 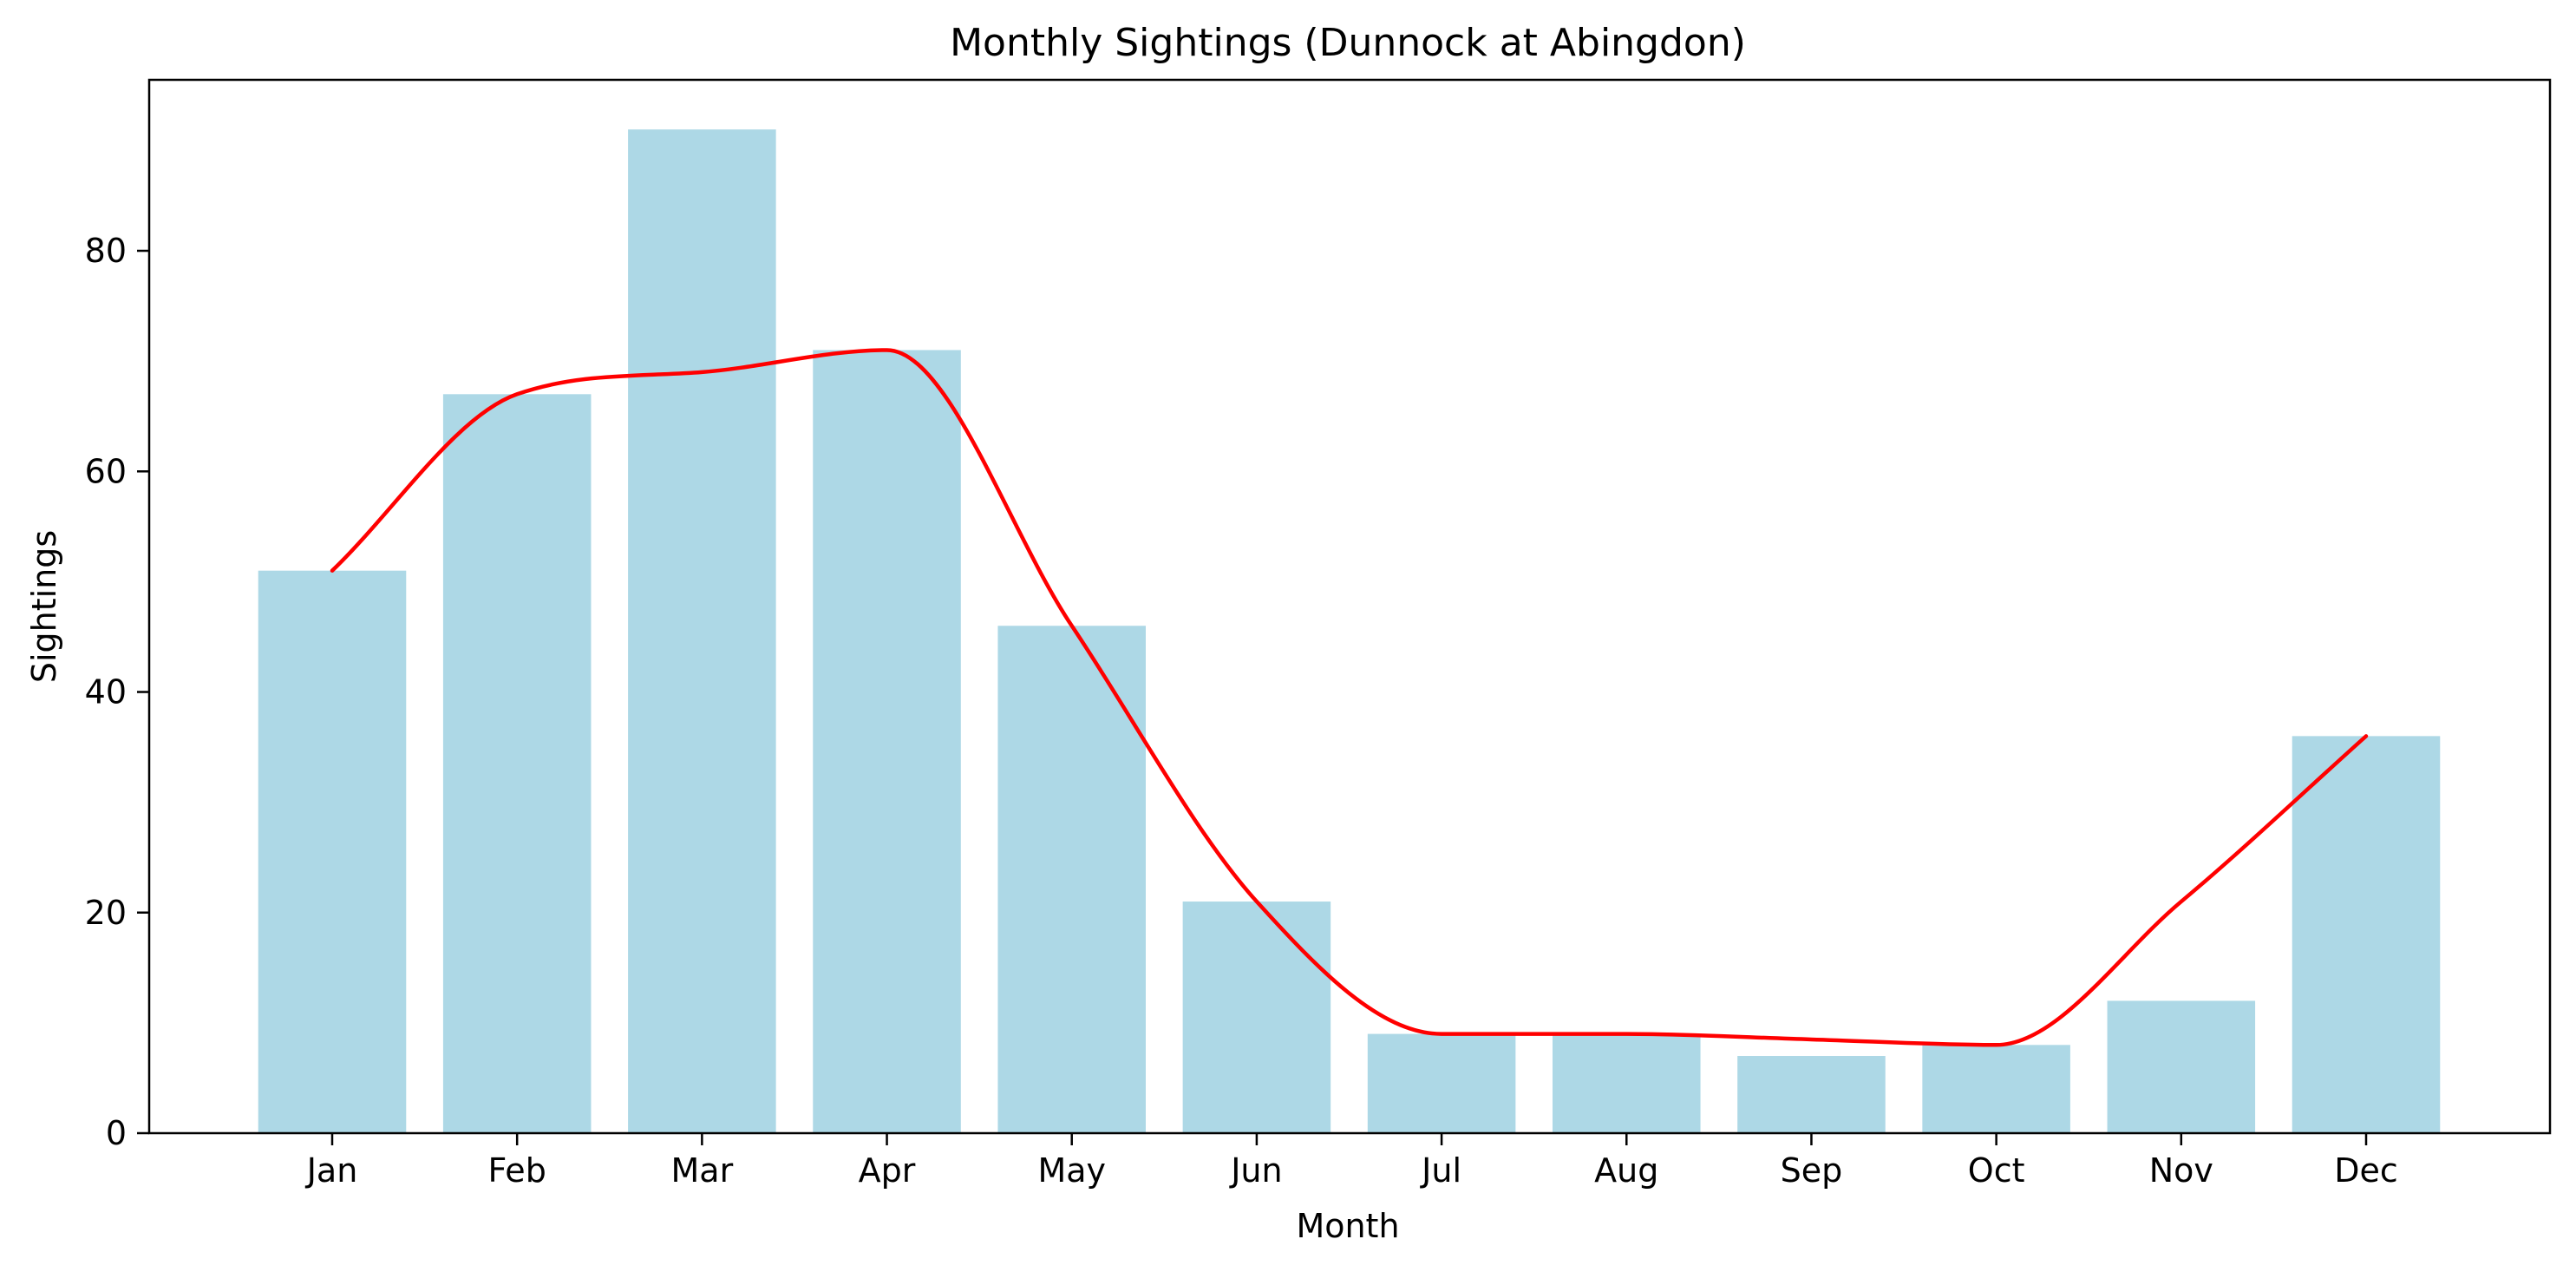 What do you see at coordinates (517, 1170) in the screenshot?
I see `x-tick-label-feb: Feb` at bounding box center [517, 1170].